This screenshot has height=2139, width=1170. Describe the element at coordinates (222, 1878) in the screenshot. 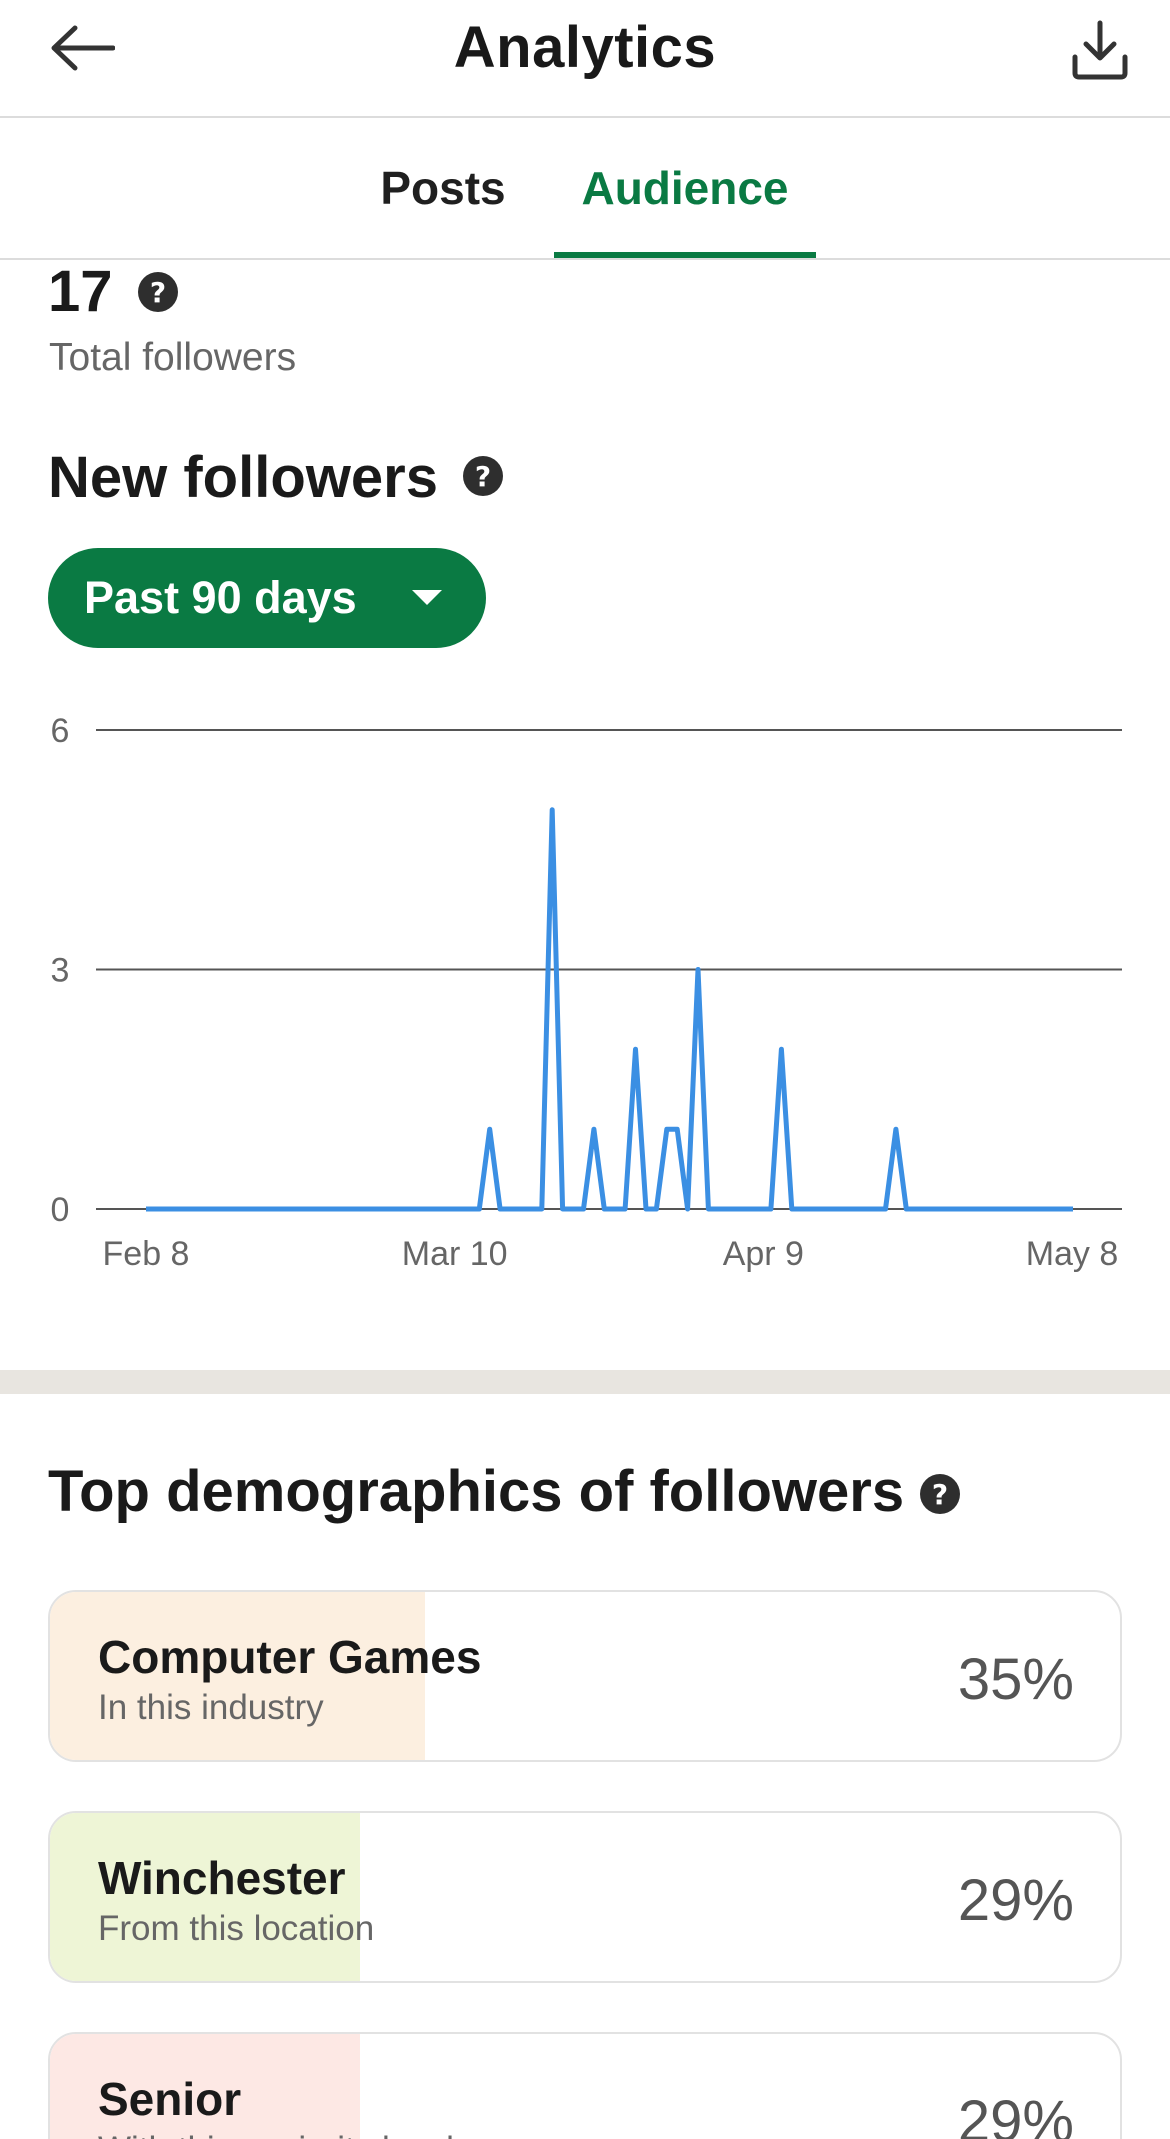

I see `demographic-name: Winchester` at that location.